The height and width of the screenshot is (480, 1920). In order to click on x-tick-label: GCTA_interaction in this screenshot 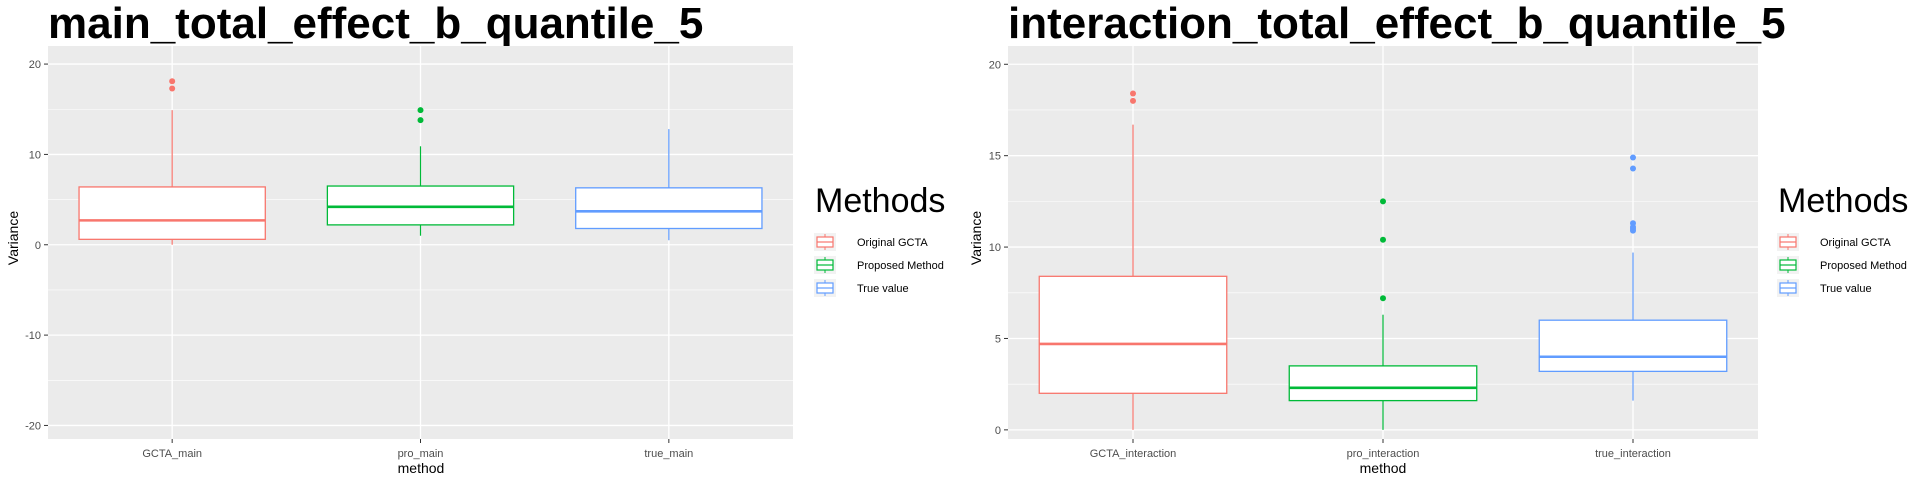, I will do `click(1133, 454)`.